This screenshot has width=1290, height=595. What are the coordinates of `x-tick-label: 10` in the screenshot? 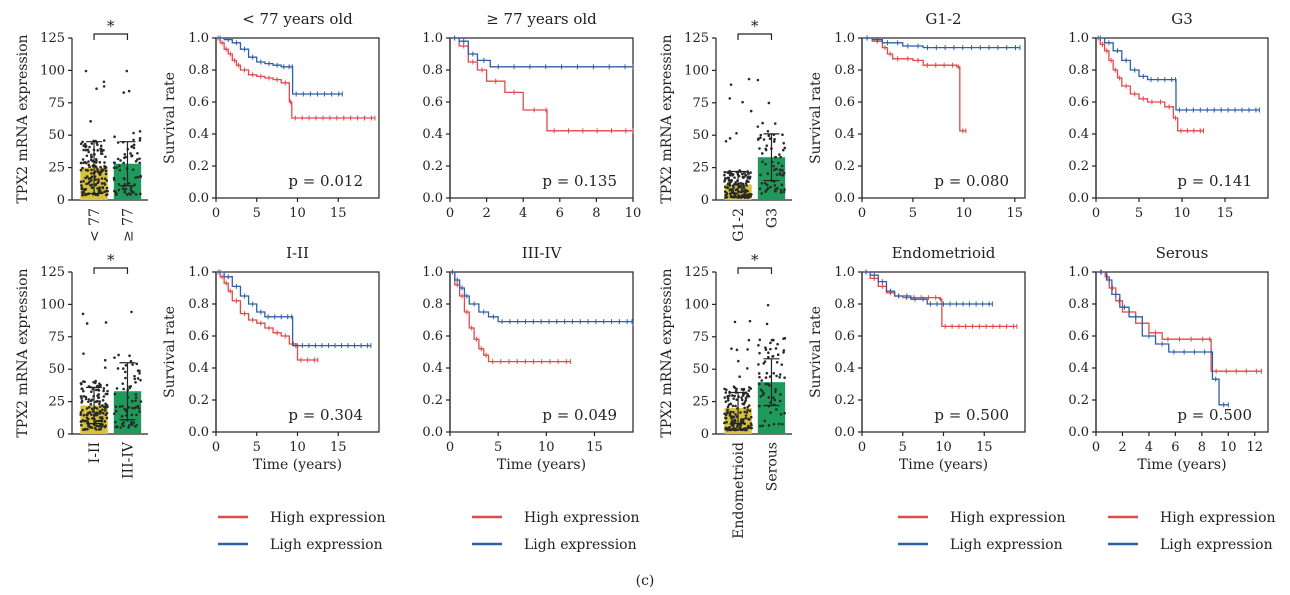 It's located at (1228, 447).